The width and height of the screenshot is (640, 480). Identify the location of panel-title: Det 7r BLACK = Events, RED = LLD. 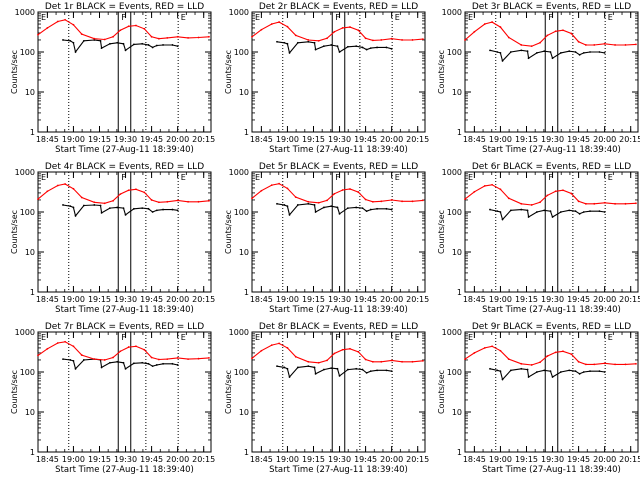
(124, 327).